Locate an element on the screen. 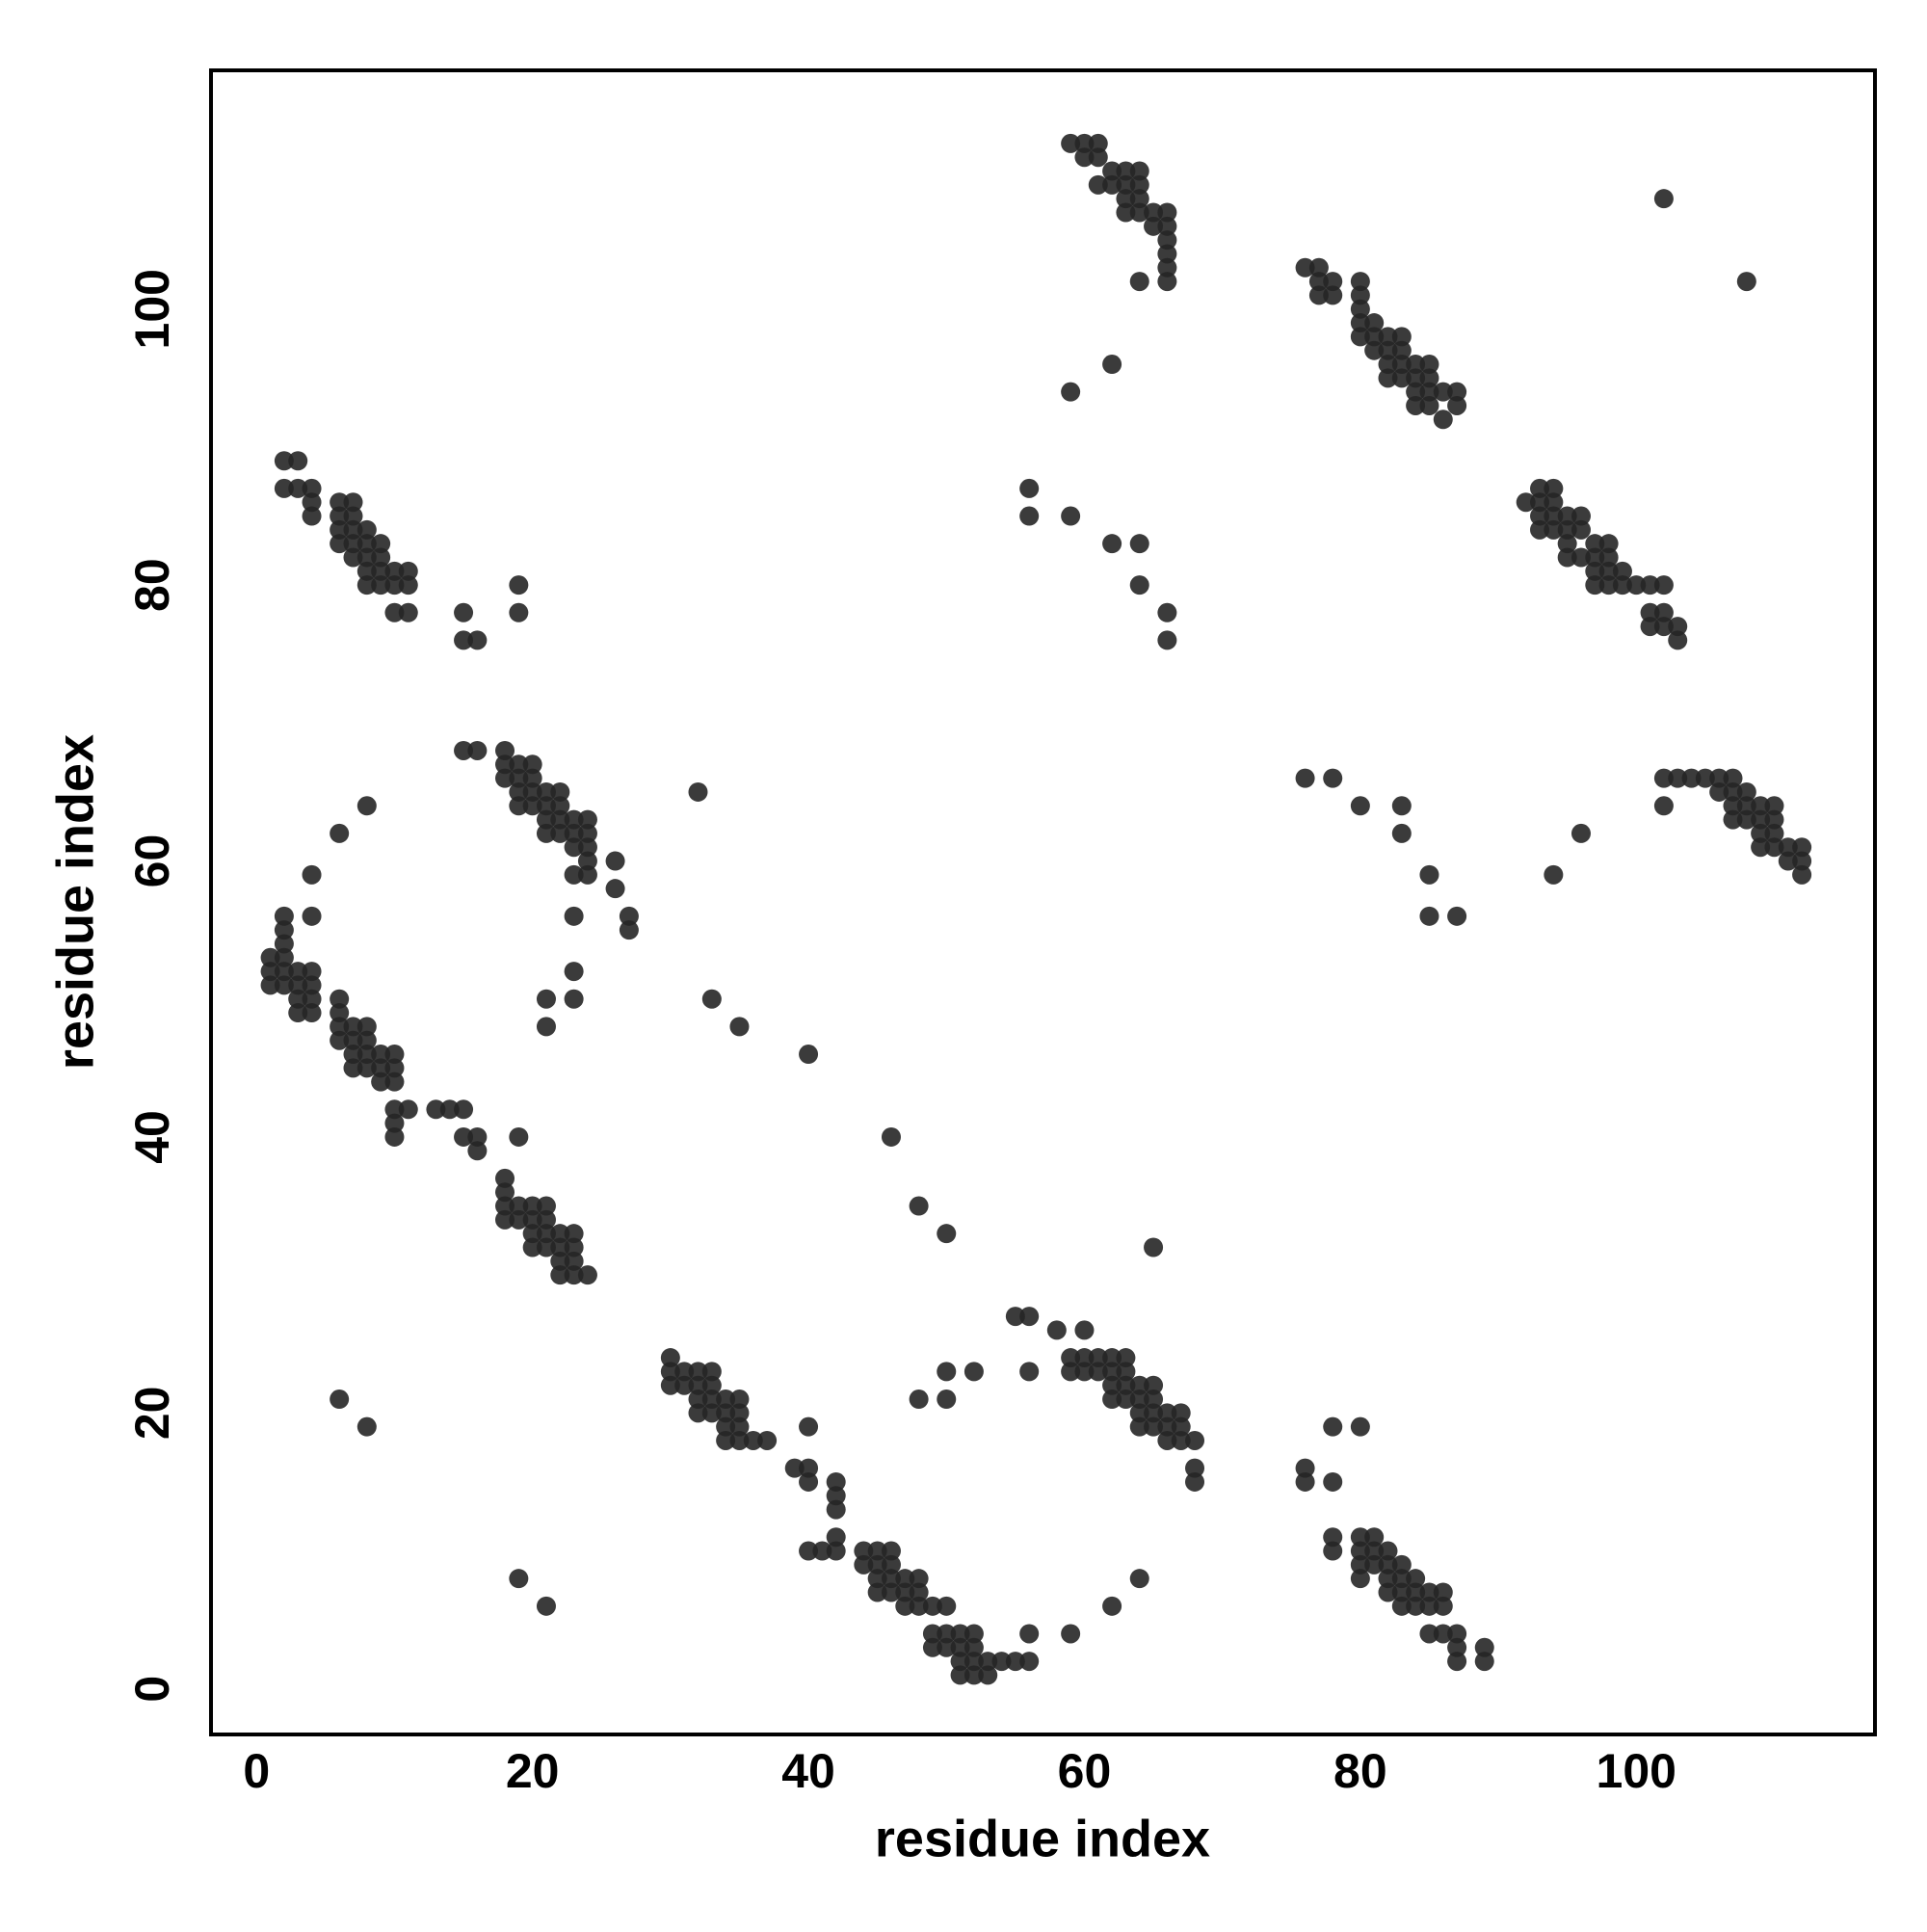 The image size is (1927, 1932). x-tick-label: 20 is located at coordinates (533, 1771).